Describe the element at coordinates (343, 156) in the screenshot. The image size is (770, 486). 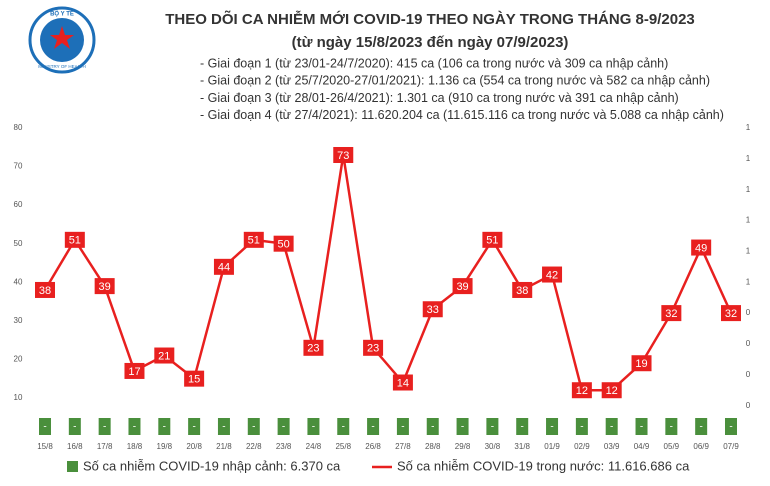
I see `data-label: 73` at that location.